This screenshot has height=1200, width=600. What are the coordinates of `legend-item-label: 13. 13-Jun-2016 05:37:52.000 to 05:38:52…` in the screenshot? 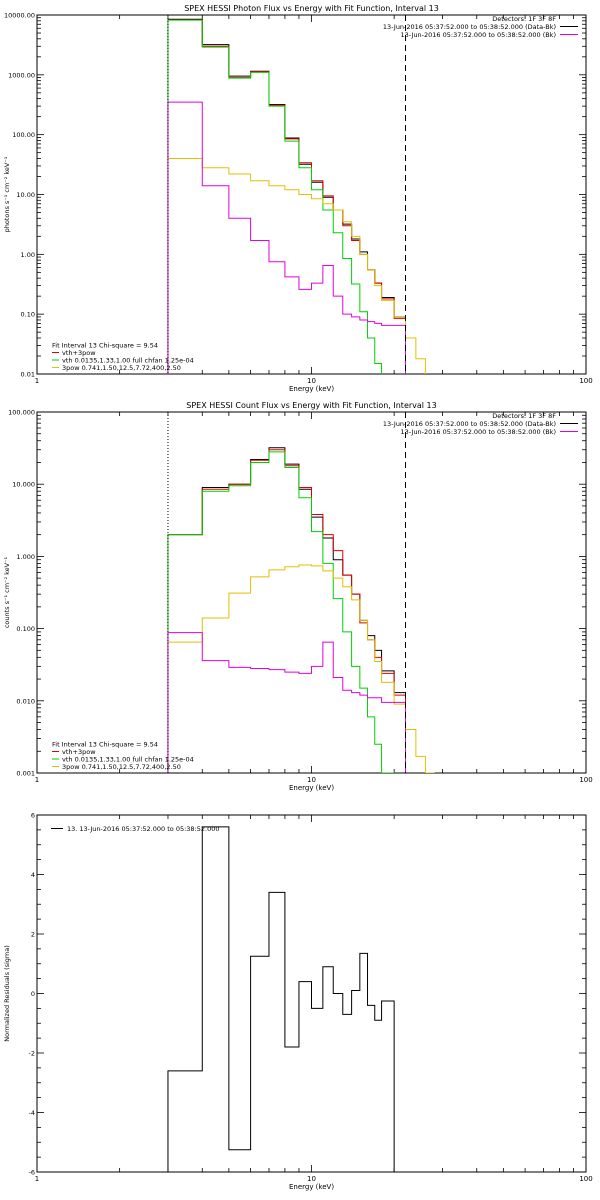 It's located at (143, 829).